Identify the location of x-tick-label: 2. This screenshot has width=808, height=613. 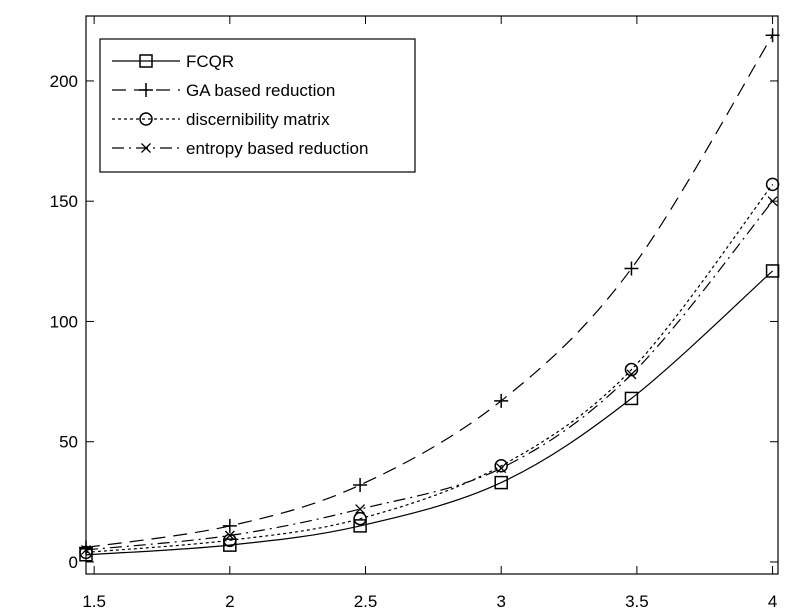
(229, 601).